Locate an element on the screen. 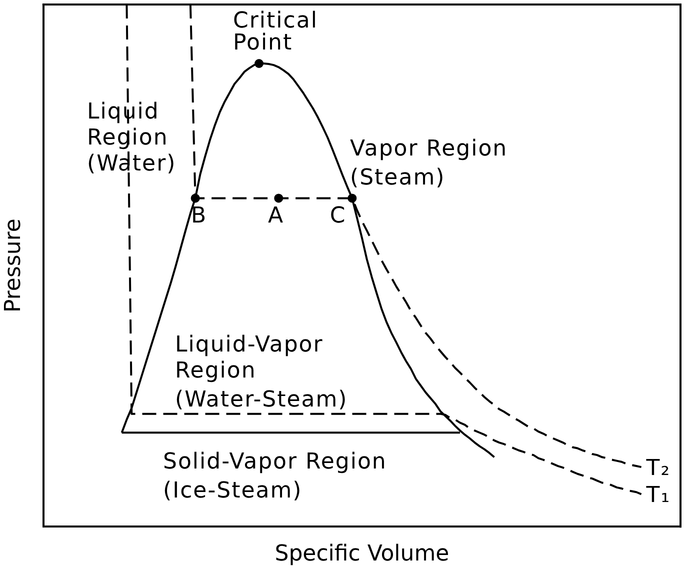 Image resolution: width=685 pixels, height=573 pixels. annotation: Solid-Vapor Region (Ice-Steam) is located at coordinates (275, 477).